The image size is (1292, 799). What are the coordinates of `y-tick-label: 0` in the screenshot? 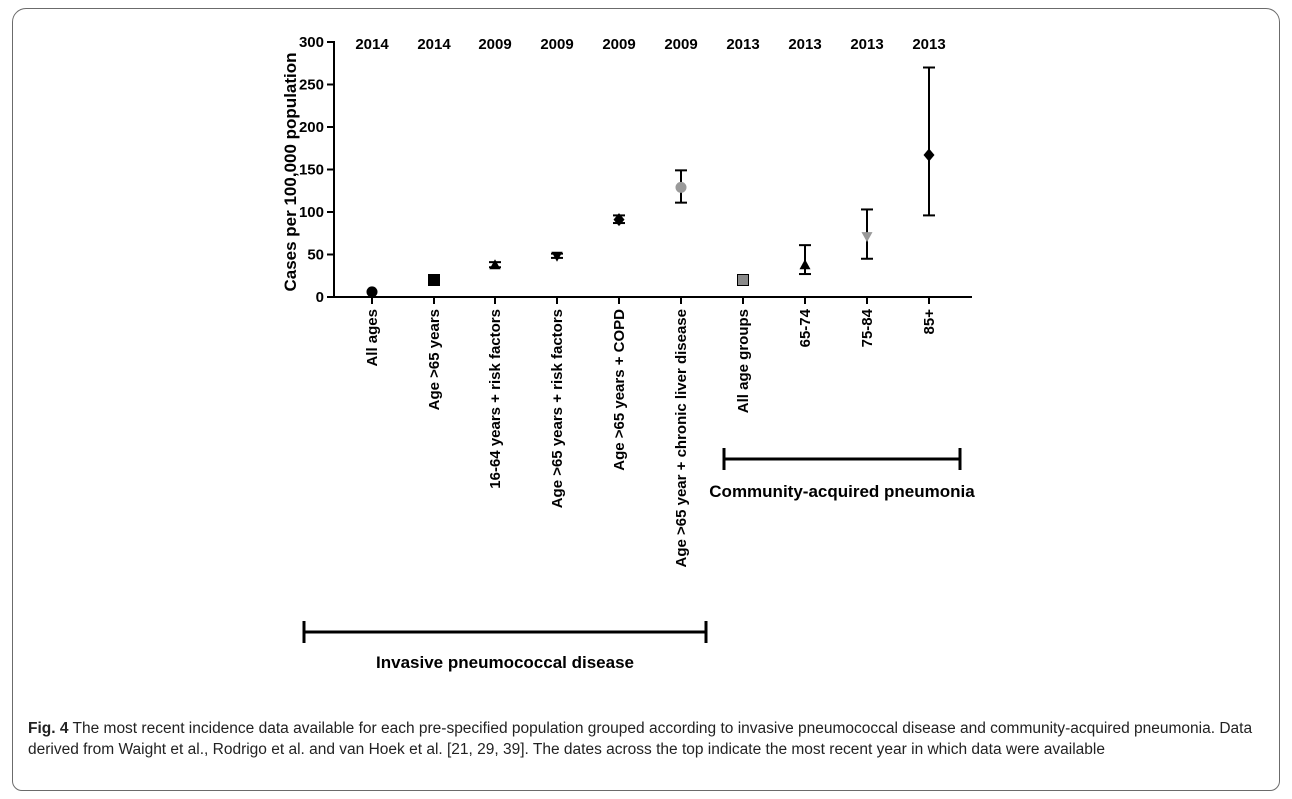 It's located at (320, 297).